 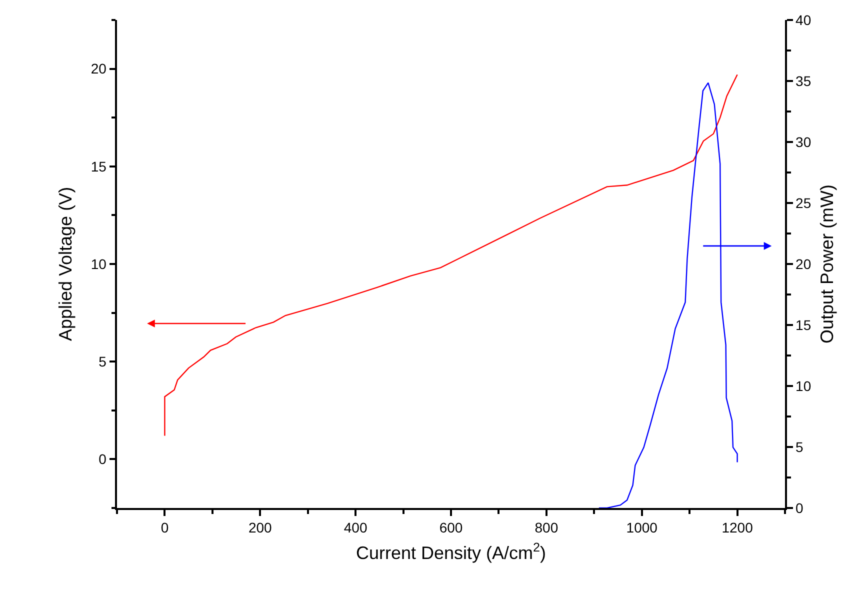 What do you see at coordinates (260, 528) in the screenshot?
I see `x-tick-label: 200` at bounding box center [260, 528].